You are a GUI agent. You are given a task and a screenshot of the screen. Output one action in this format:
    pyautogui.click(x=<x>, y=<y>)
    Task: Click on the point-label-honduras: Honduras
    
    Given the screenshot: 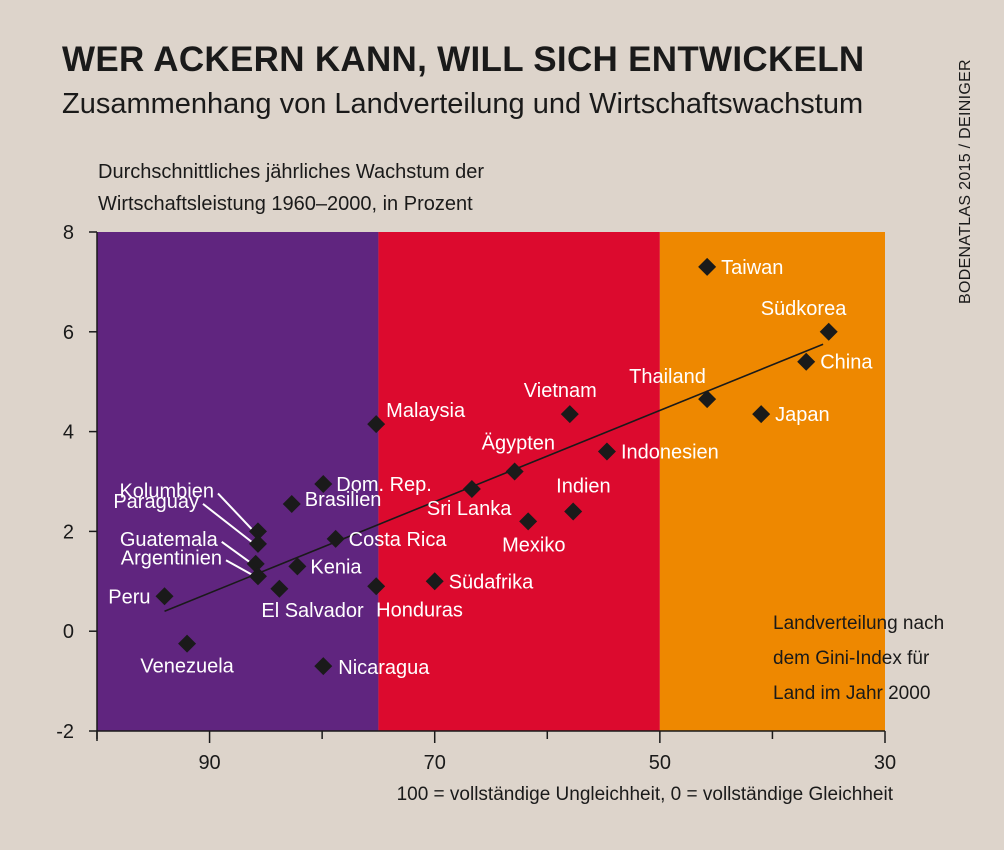 What is the action you would take?
    pyautogui.click(x=419, y=610)
    